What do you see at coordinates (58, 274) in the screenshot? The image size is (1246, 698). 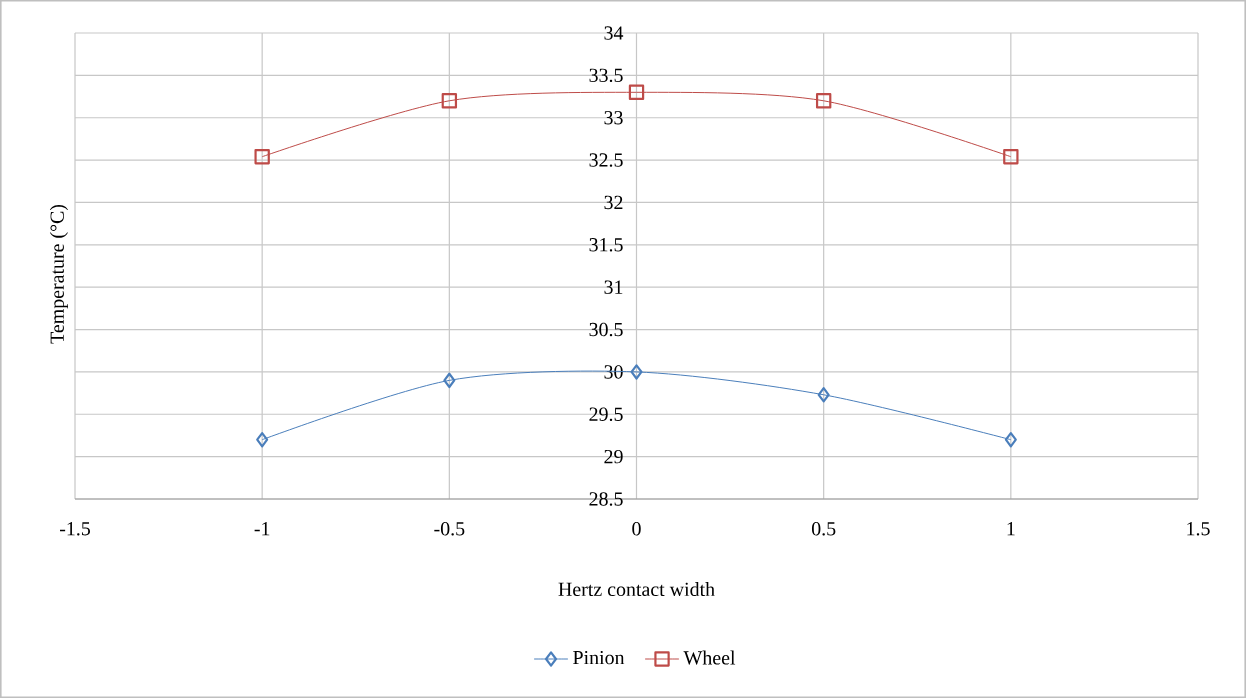 I see `y-axis-title: Temperature (°C)` at bounding box center [58, 274].